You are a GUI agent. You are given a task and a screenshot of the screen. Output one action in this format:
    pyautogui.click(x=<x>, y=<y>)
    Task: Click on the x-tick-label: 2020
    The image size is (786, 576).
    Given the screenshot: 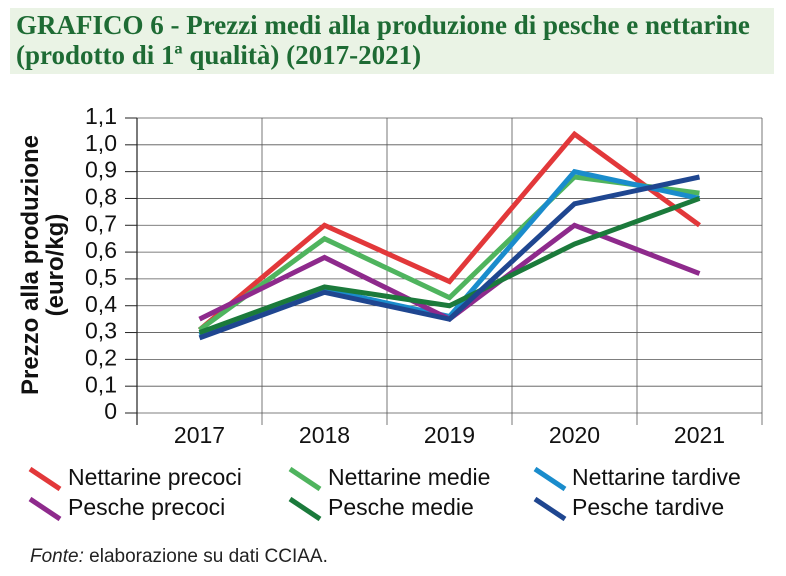 What is the action you would take?
    pyautogui.click(x=574, y=435)
    